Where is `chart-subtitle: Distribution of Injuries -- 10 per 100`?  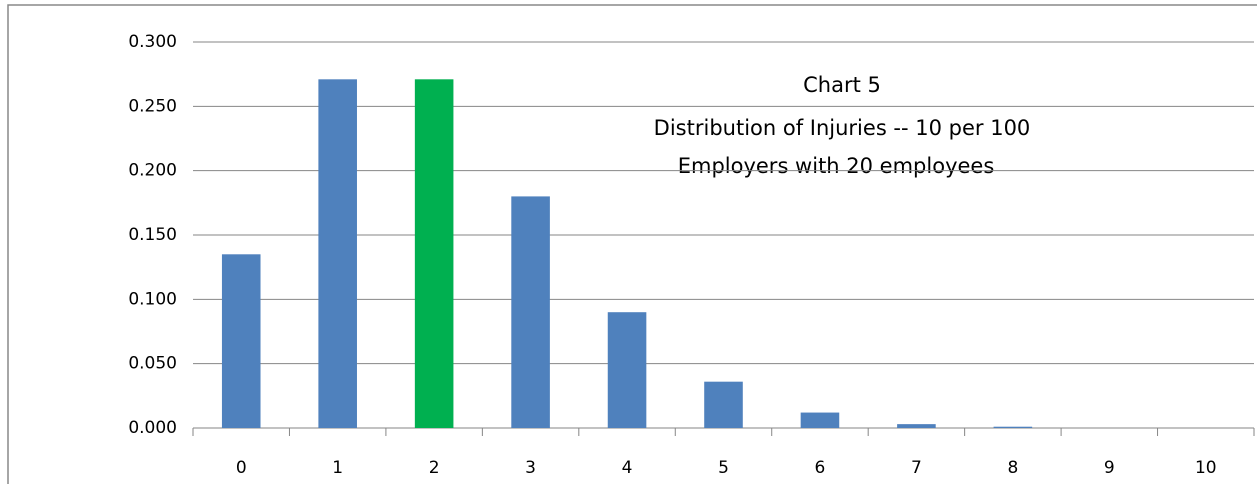 chart-subtitle: Distribution of Injuries -- 10 per 100 is located at coordinates (842, 128).